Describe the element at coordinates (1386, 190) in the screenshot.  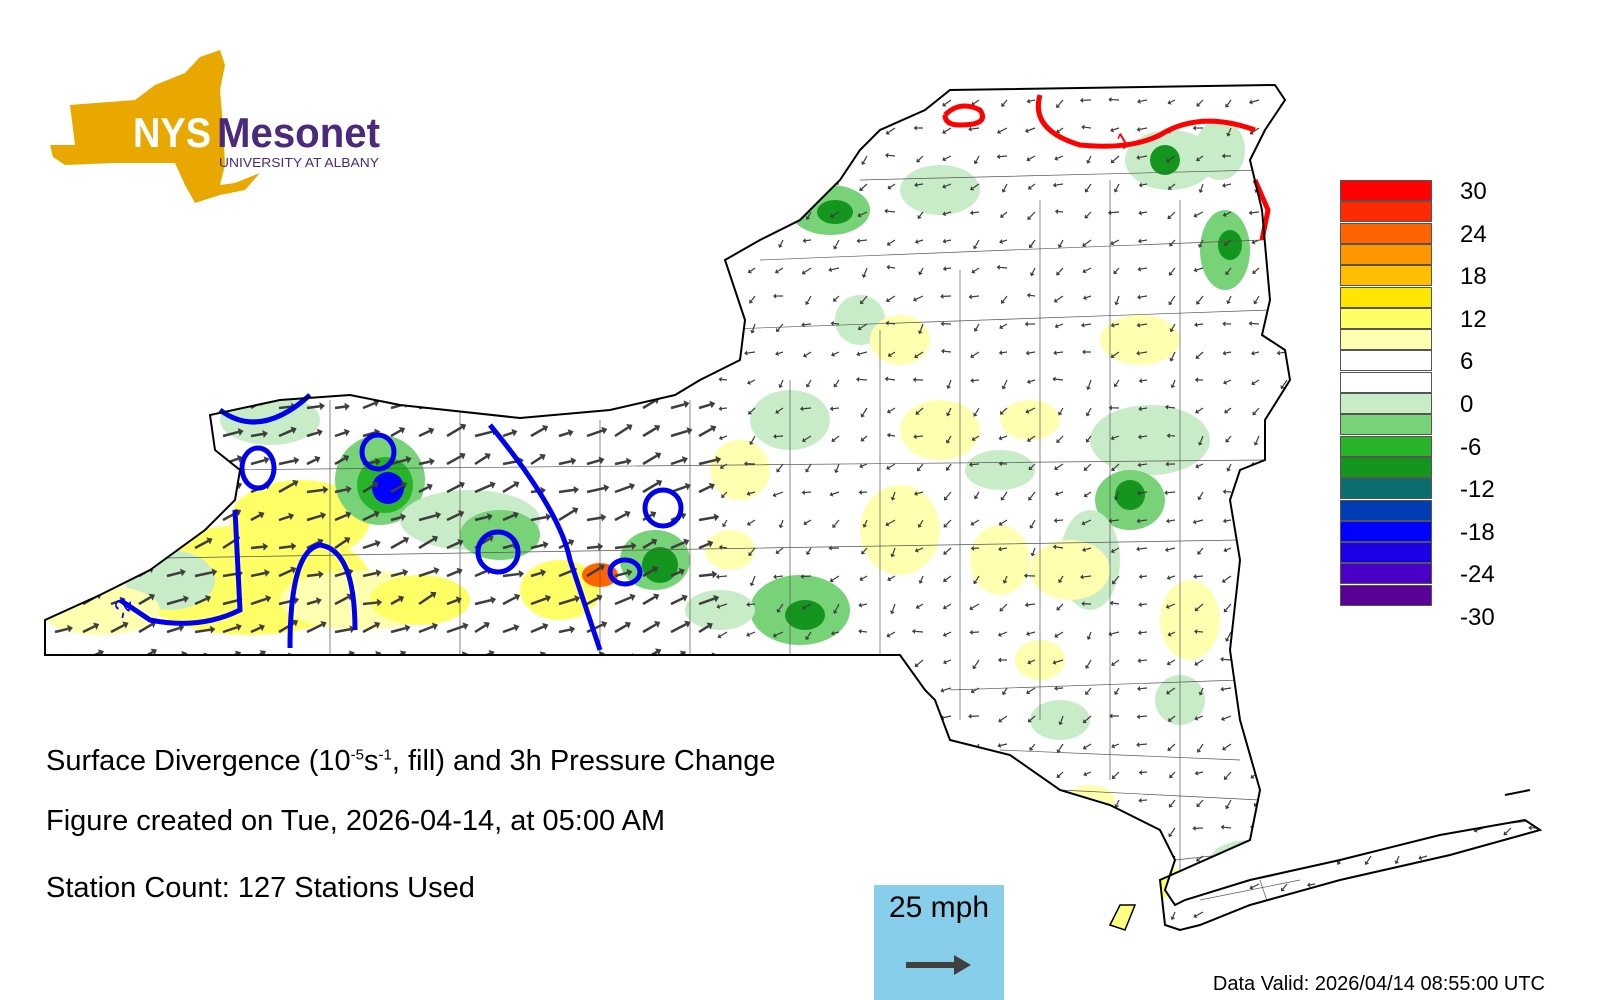
I see `legend-swatch` at that location.